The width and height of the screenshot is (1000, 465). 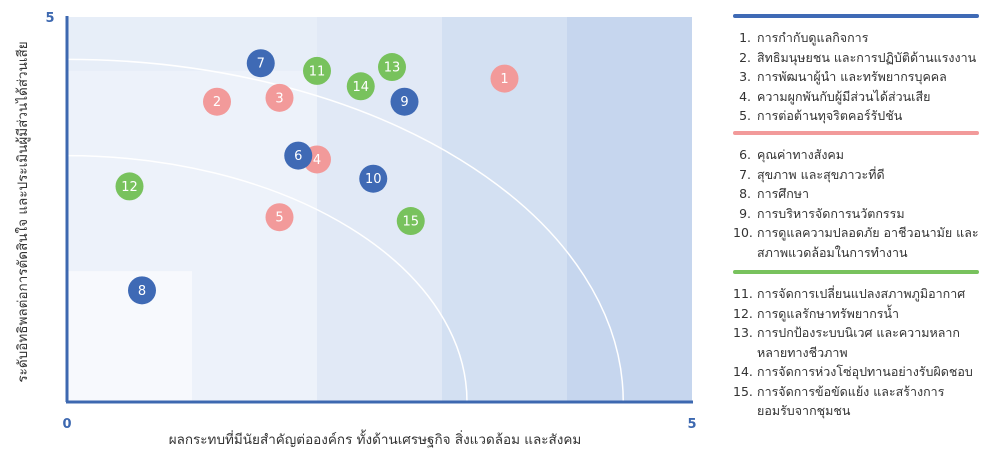 What do you see at coordinates (66, 424) in the screenshot?
I see `x-tick-label-0: 0` at bounding box center [66, 424].